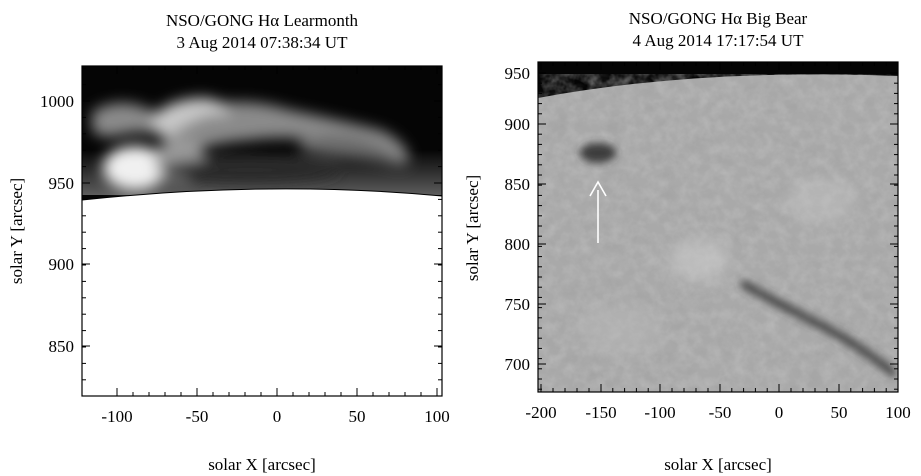  Describe the element at coordinates (518, 364) in the screenshot. I see `y-tick-label: 700` at that location.